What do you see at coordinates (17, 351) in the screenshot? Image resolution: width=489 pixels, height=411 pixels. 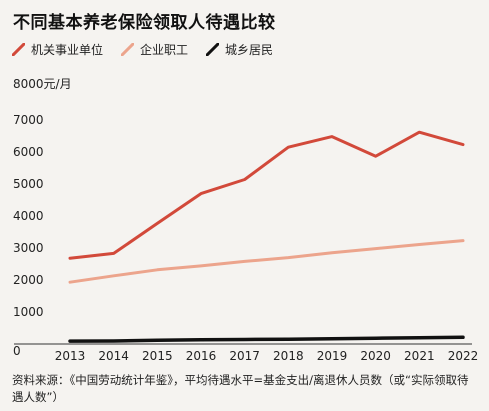 I see `y-tick-label: 0` at bounding box center [17, 351].